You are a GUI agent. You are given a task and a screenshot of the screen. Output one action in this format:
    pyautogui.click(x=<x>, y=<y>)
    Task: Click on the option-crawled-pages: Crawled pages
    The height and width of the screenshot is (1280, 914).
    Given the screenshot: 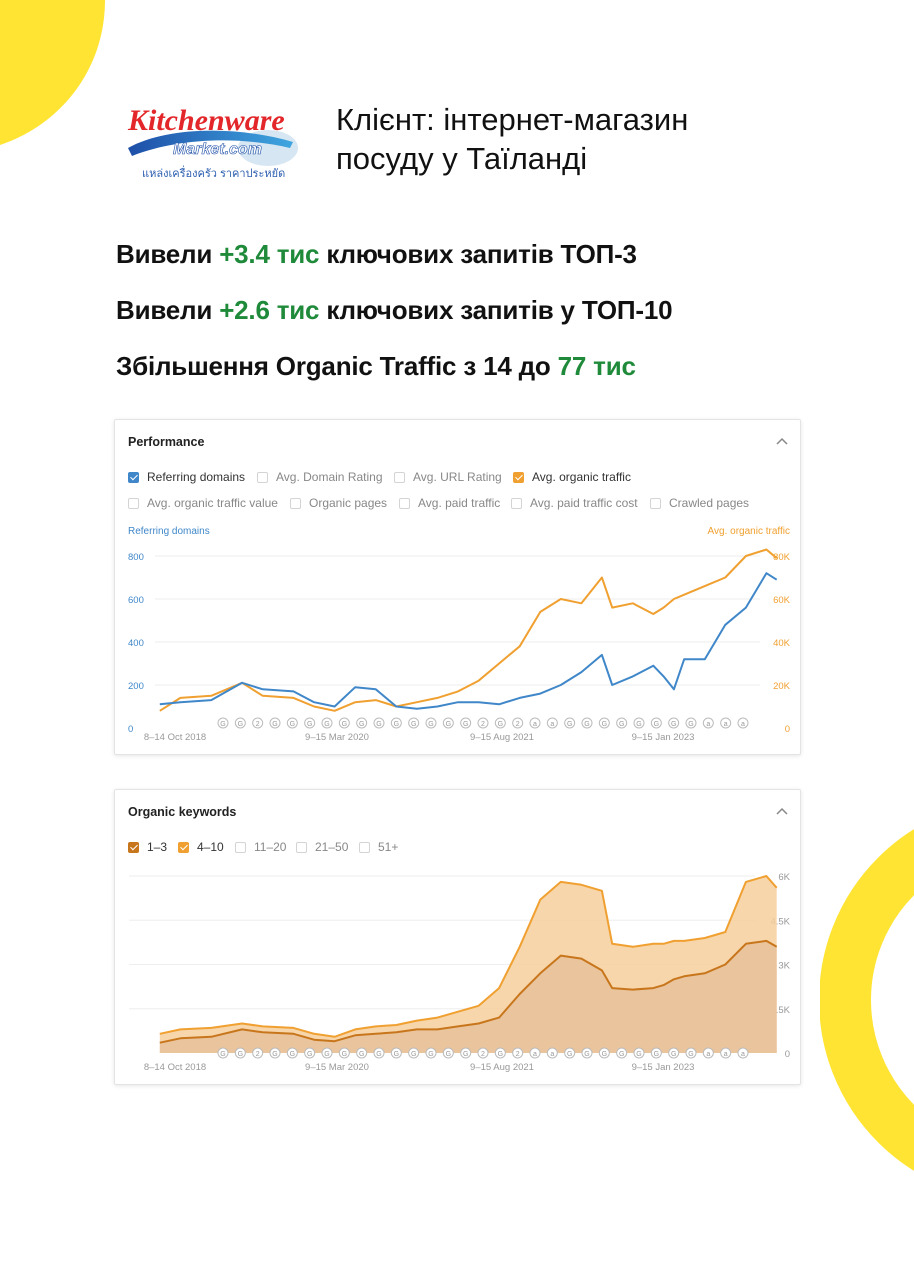 What is the action you would take?
    pyautogui.click(x=699, y=503)
    